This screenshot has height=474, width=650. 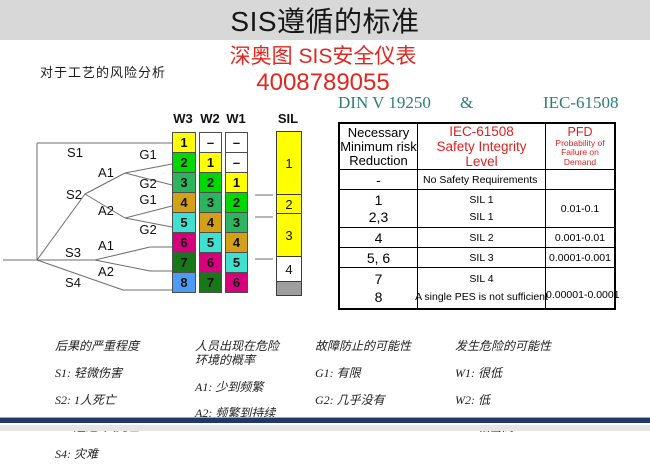 I want to click on vendor-phone: 4008789055, so click(x=323, y=82).